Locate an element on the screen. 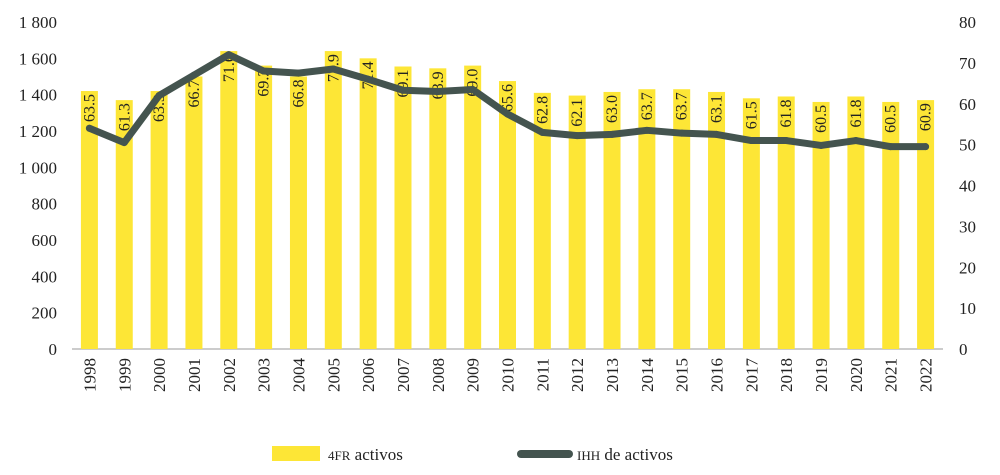 This screenshot has height=475, width=1000. ihh-point-2011 is located at coordinates (542, 132).